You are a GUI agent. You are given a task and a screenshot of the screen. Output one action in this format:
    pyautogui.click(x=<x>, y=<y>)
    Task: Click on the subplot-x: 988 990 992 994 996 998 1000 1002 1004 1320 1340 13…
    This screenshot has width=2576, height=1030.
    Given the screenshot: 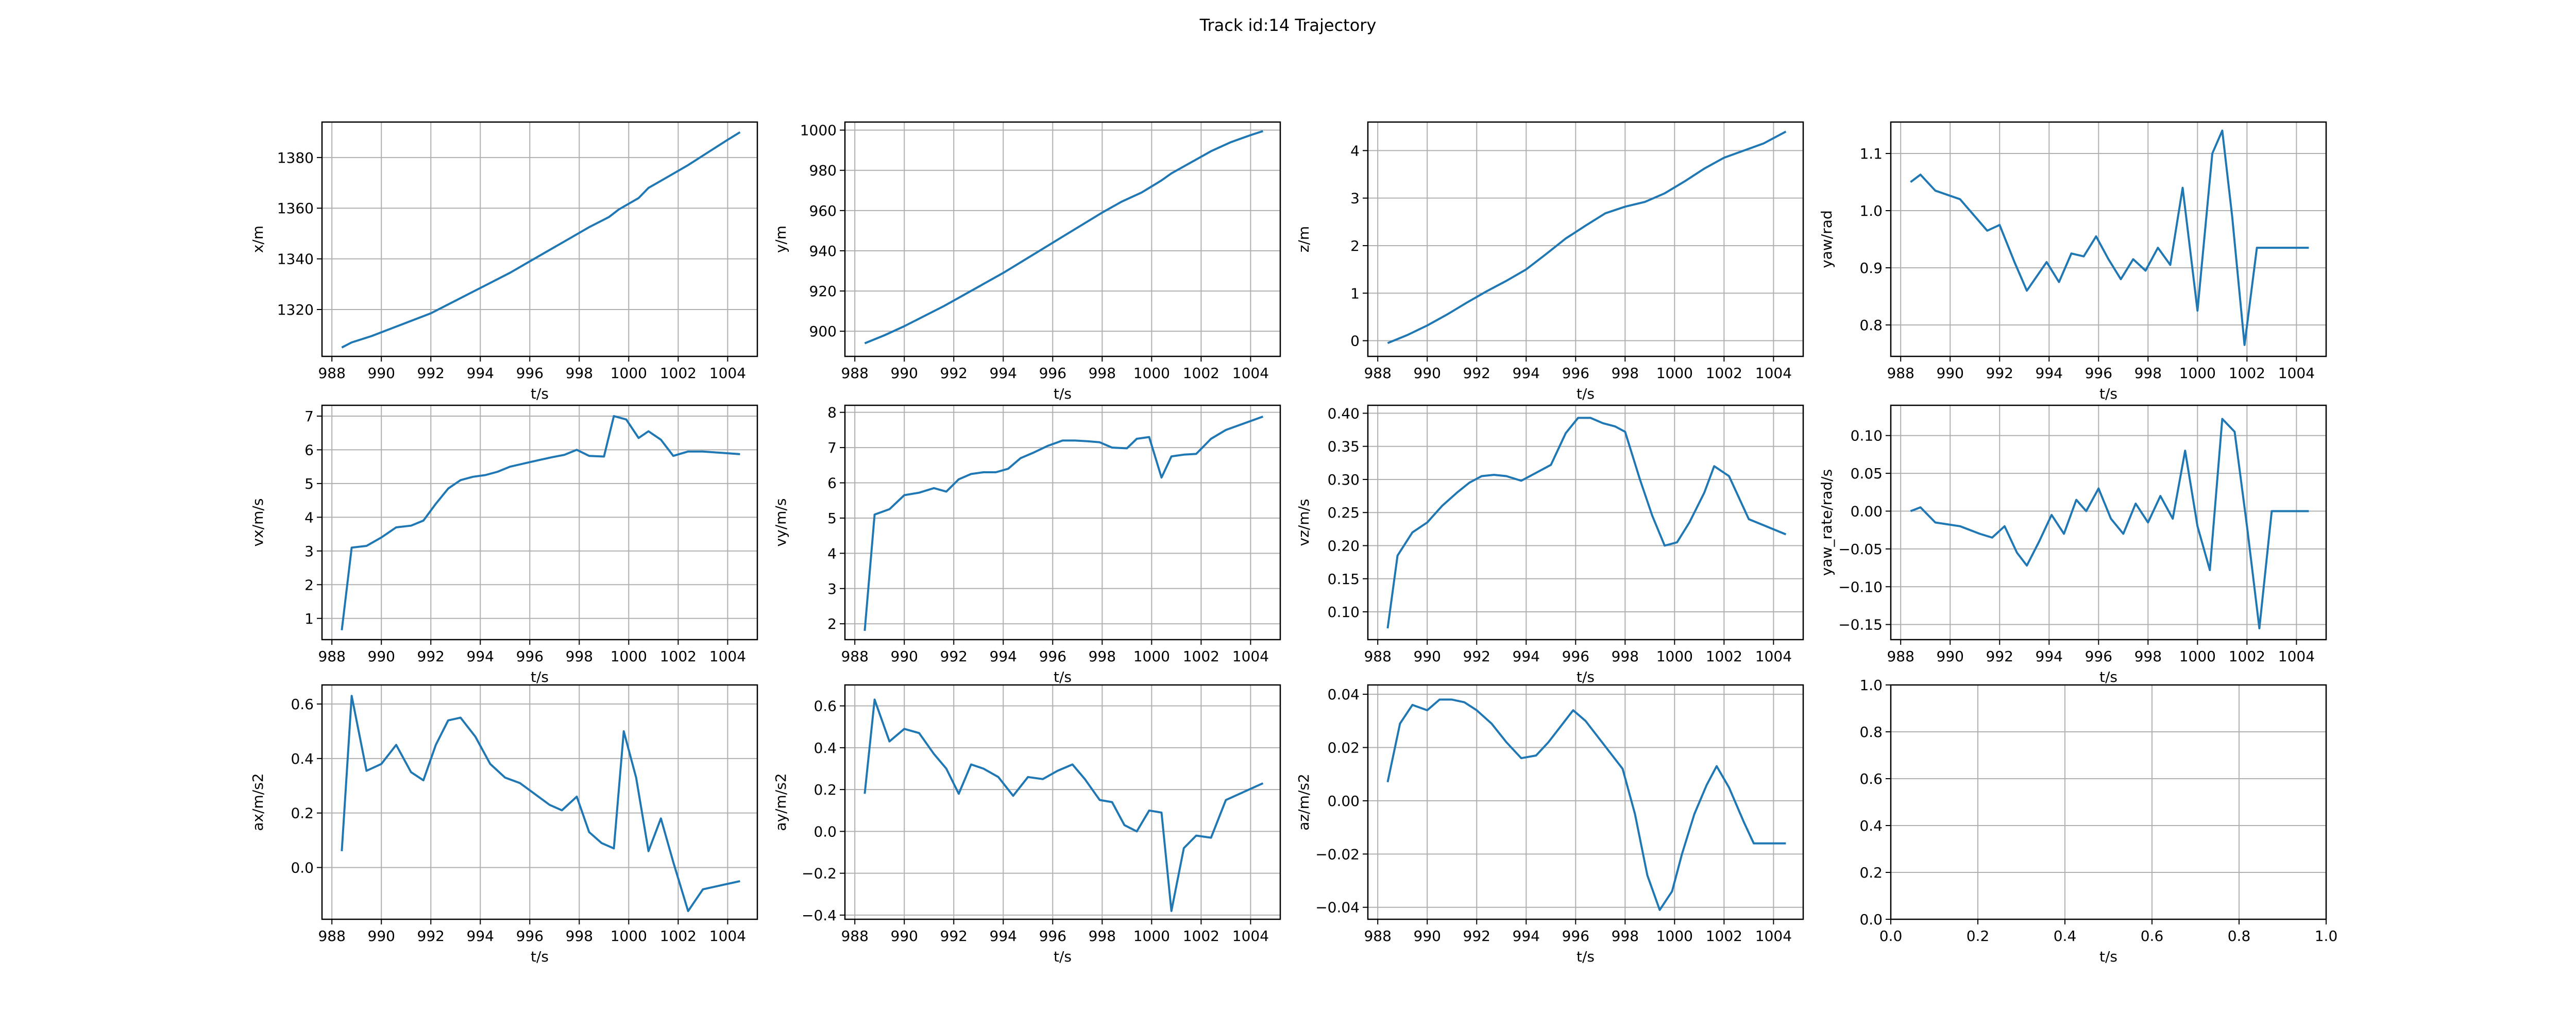 What is the action you would take?
    pyautogui.click(x=504, y=261)
    